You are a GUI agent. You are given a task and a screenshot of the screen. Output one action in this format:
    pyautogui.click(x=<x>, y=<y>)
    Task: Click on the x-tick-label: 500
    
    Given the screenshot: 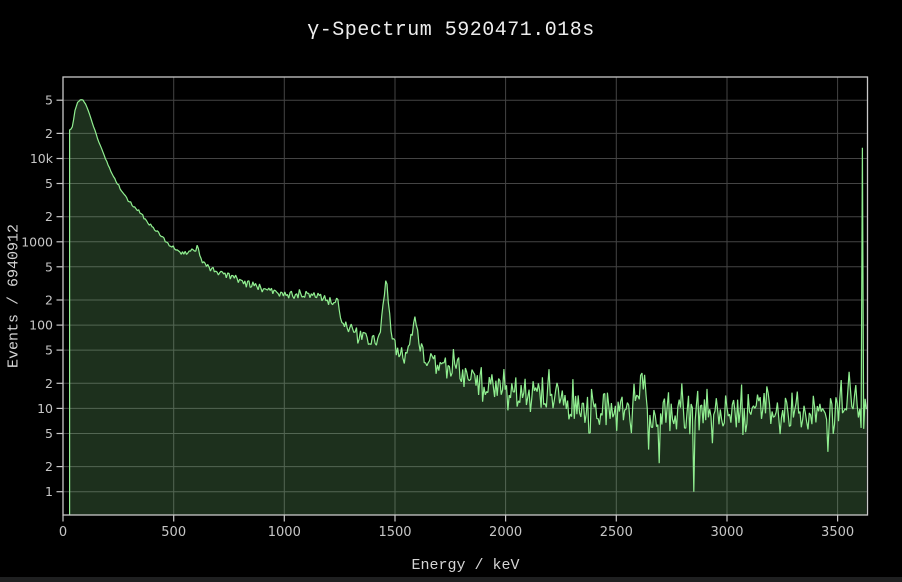 What is the action you would take?
    pyautogui.click(x=173, y=532)
    